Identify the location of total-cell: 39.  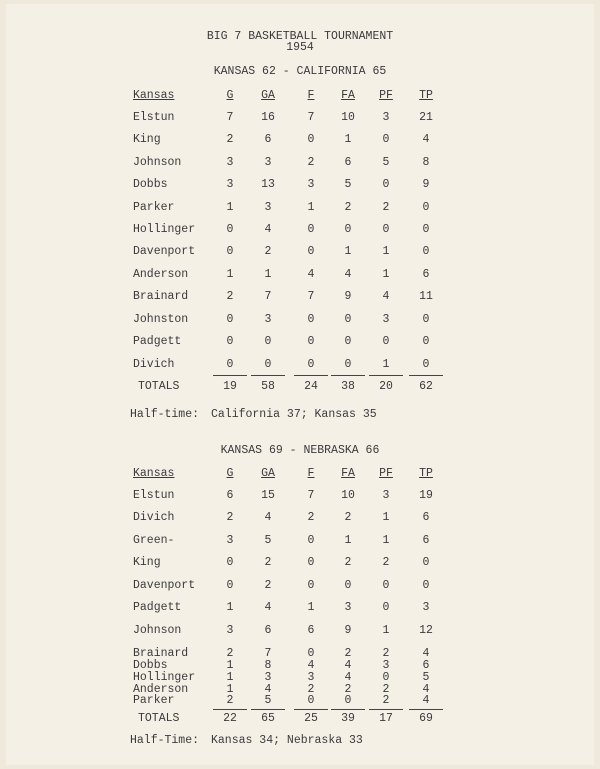
(348, 718).